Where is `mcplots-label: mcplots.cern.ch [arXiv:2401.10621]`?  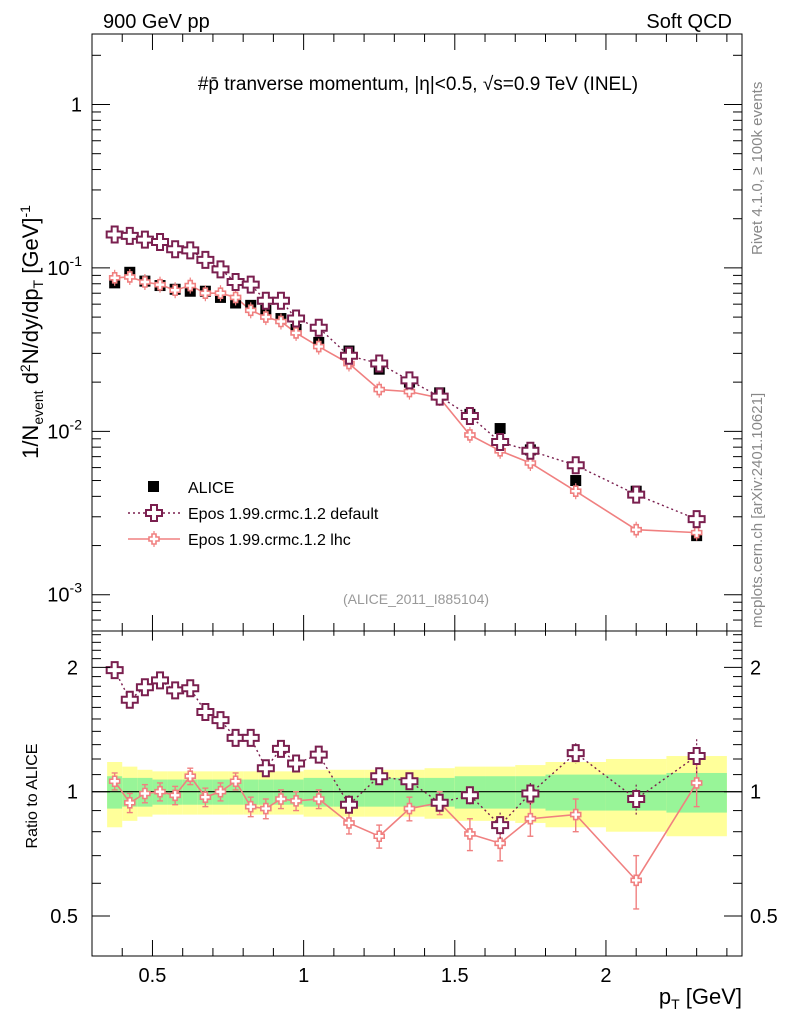
mcplots-label: mcplots.cern.ch [arXiv:2401.10621] is located at coordinates (757, 510).